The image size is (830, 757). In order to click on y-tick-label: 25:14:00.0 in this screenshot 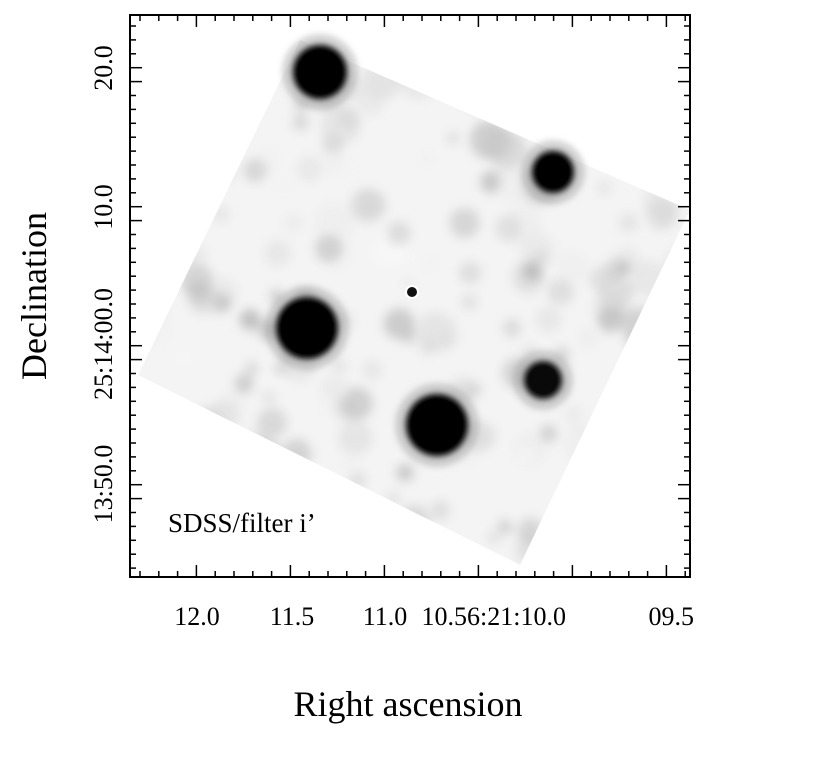, I will do `click(103, 344)`.